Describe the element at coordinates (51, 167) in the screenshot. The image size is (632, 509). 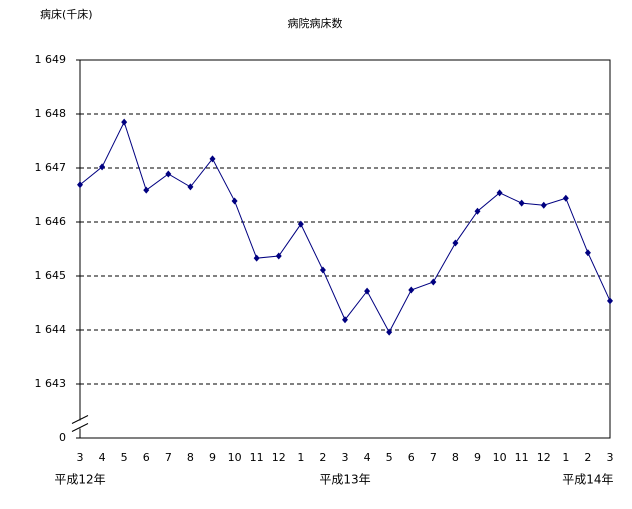
I see `y-tick-label: 1 647` at that location.